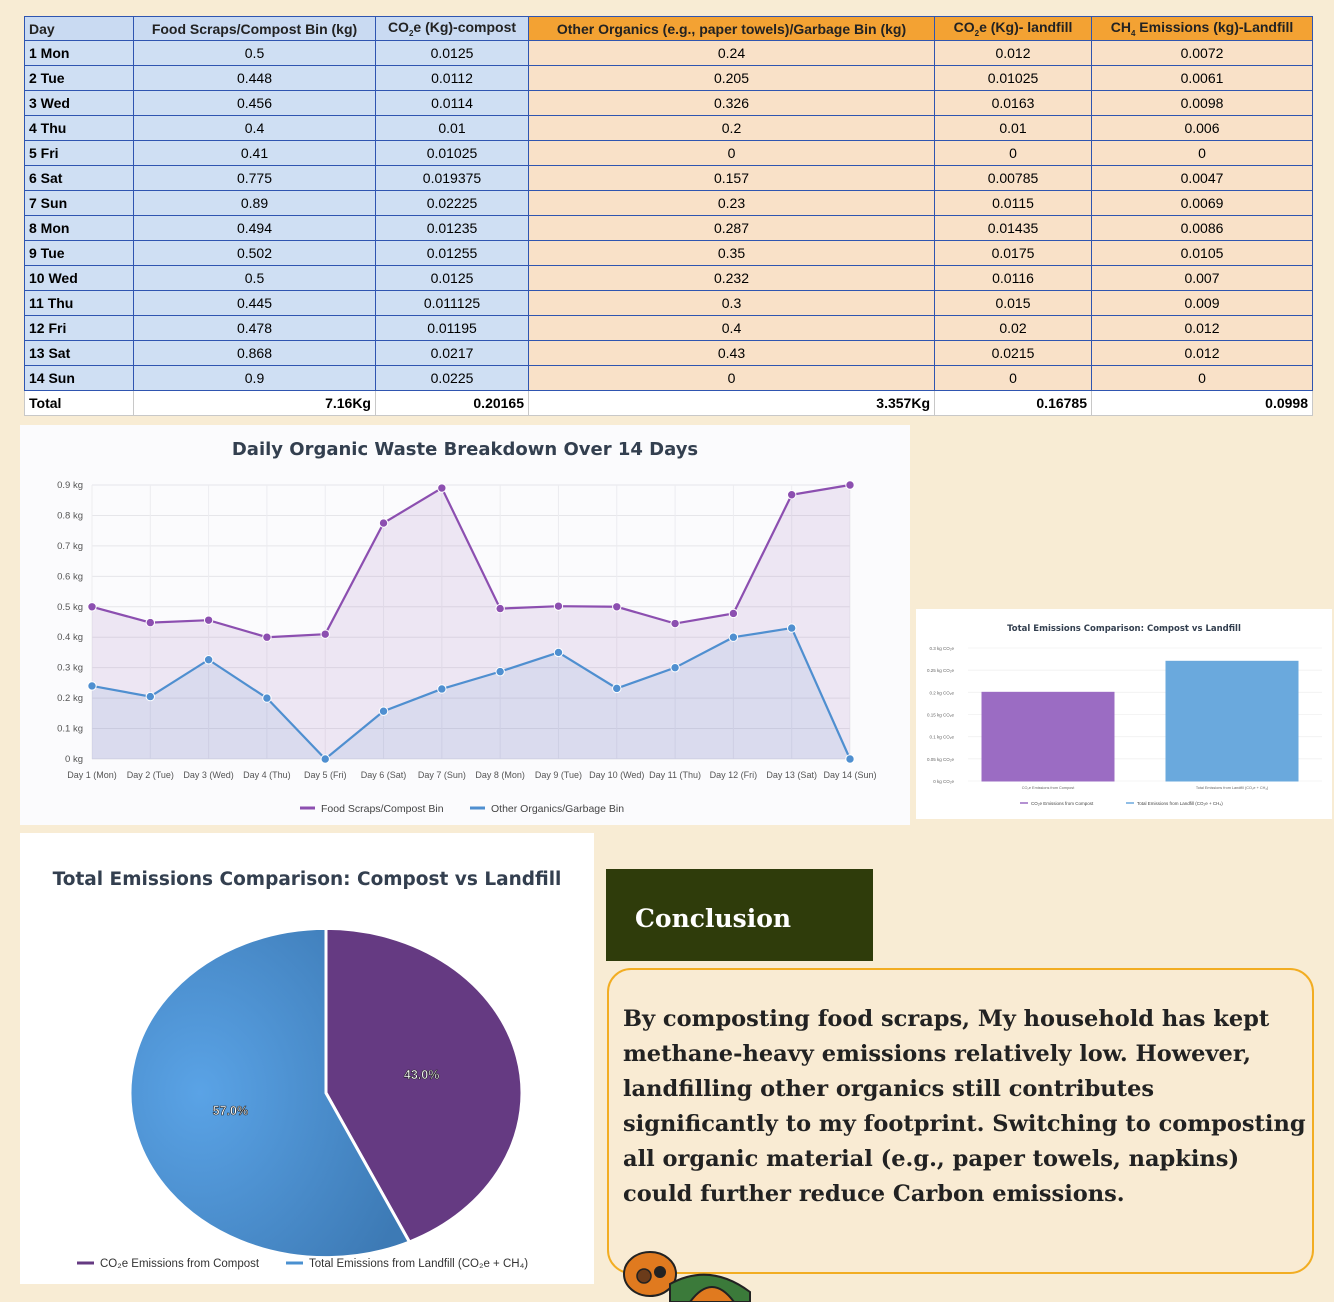 Image resolution: width=1334 pixels, height=1302 pixels. What do you see at coordinates (1013, 178) in the screenshot?
I see `table-cell: 0.00785` at bounding box center [1013, 178].